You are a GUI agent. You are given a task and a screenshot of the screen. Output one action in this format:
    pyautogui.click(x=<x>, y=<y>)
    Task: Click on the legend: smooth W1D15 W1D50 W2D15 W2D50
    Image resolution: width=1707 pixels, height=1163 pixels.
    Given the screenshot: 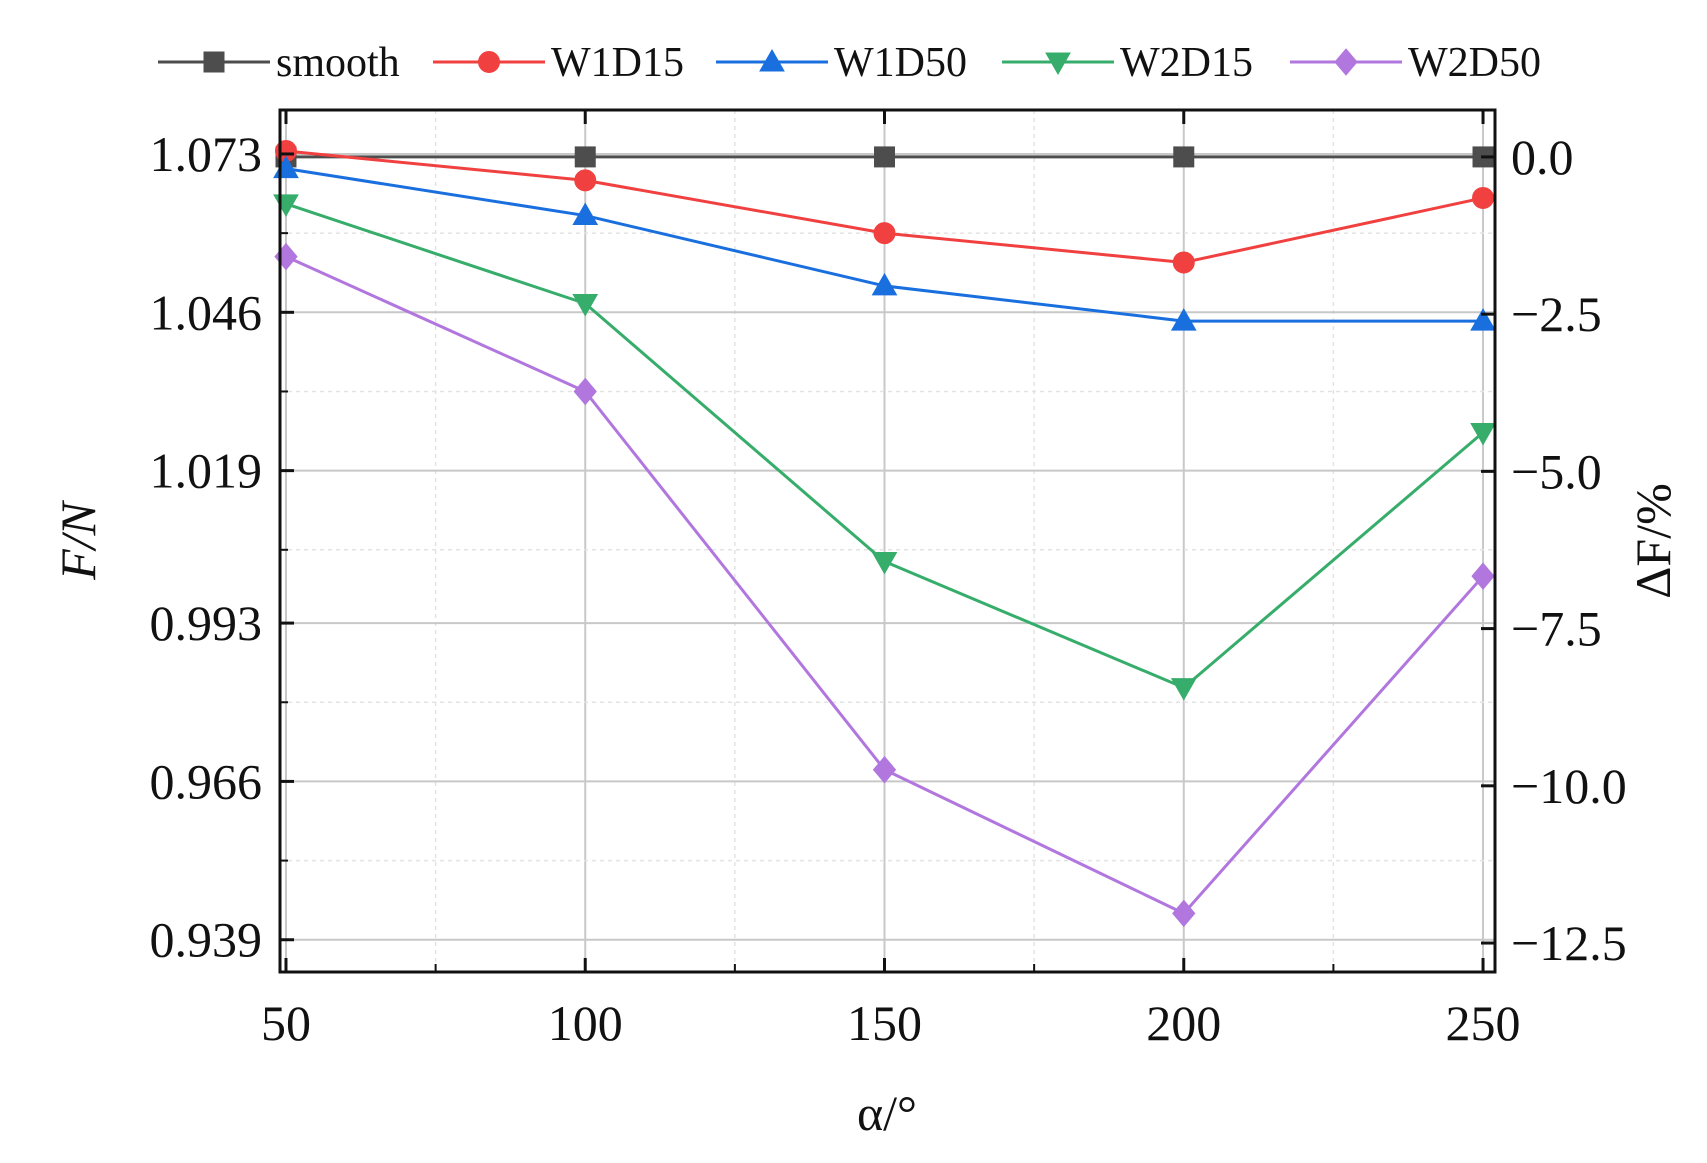 What is the action you would take?
    pyautogui.click(x=849, y=63)
    